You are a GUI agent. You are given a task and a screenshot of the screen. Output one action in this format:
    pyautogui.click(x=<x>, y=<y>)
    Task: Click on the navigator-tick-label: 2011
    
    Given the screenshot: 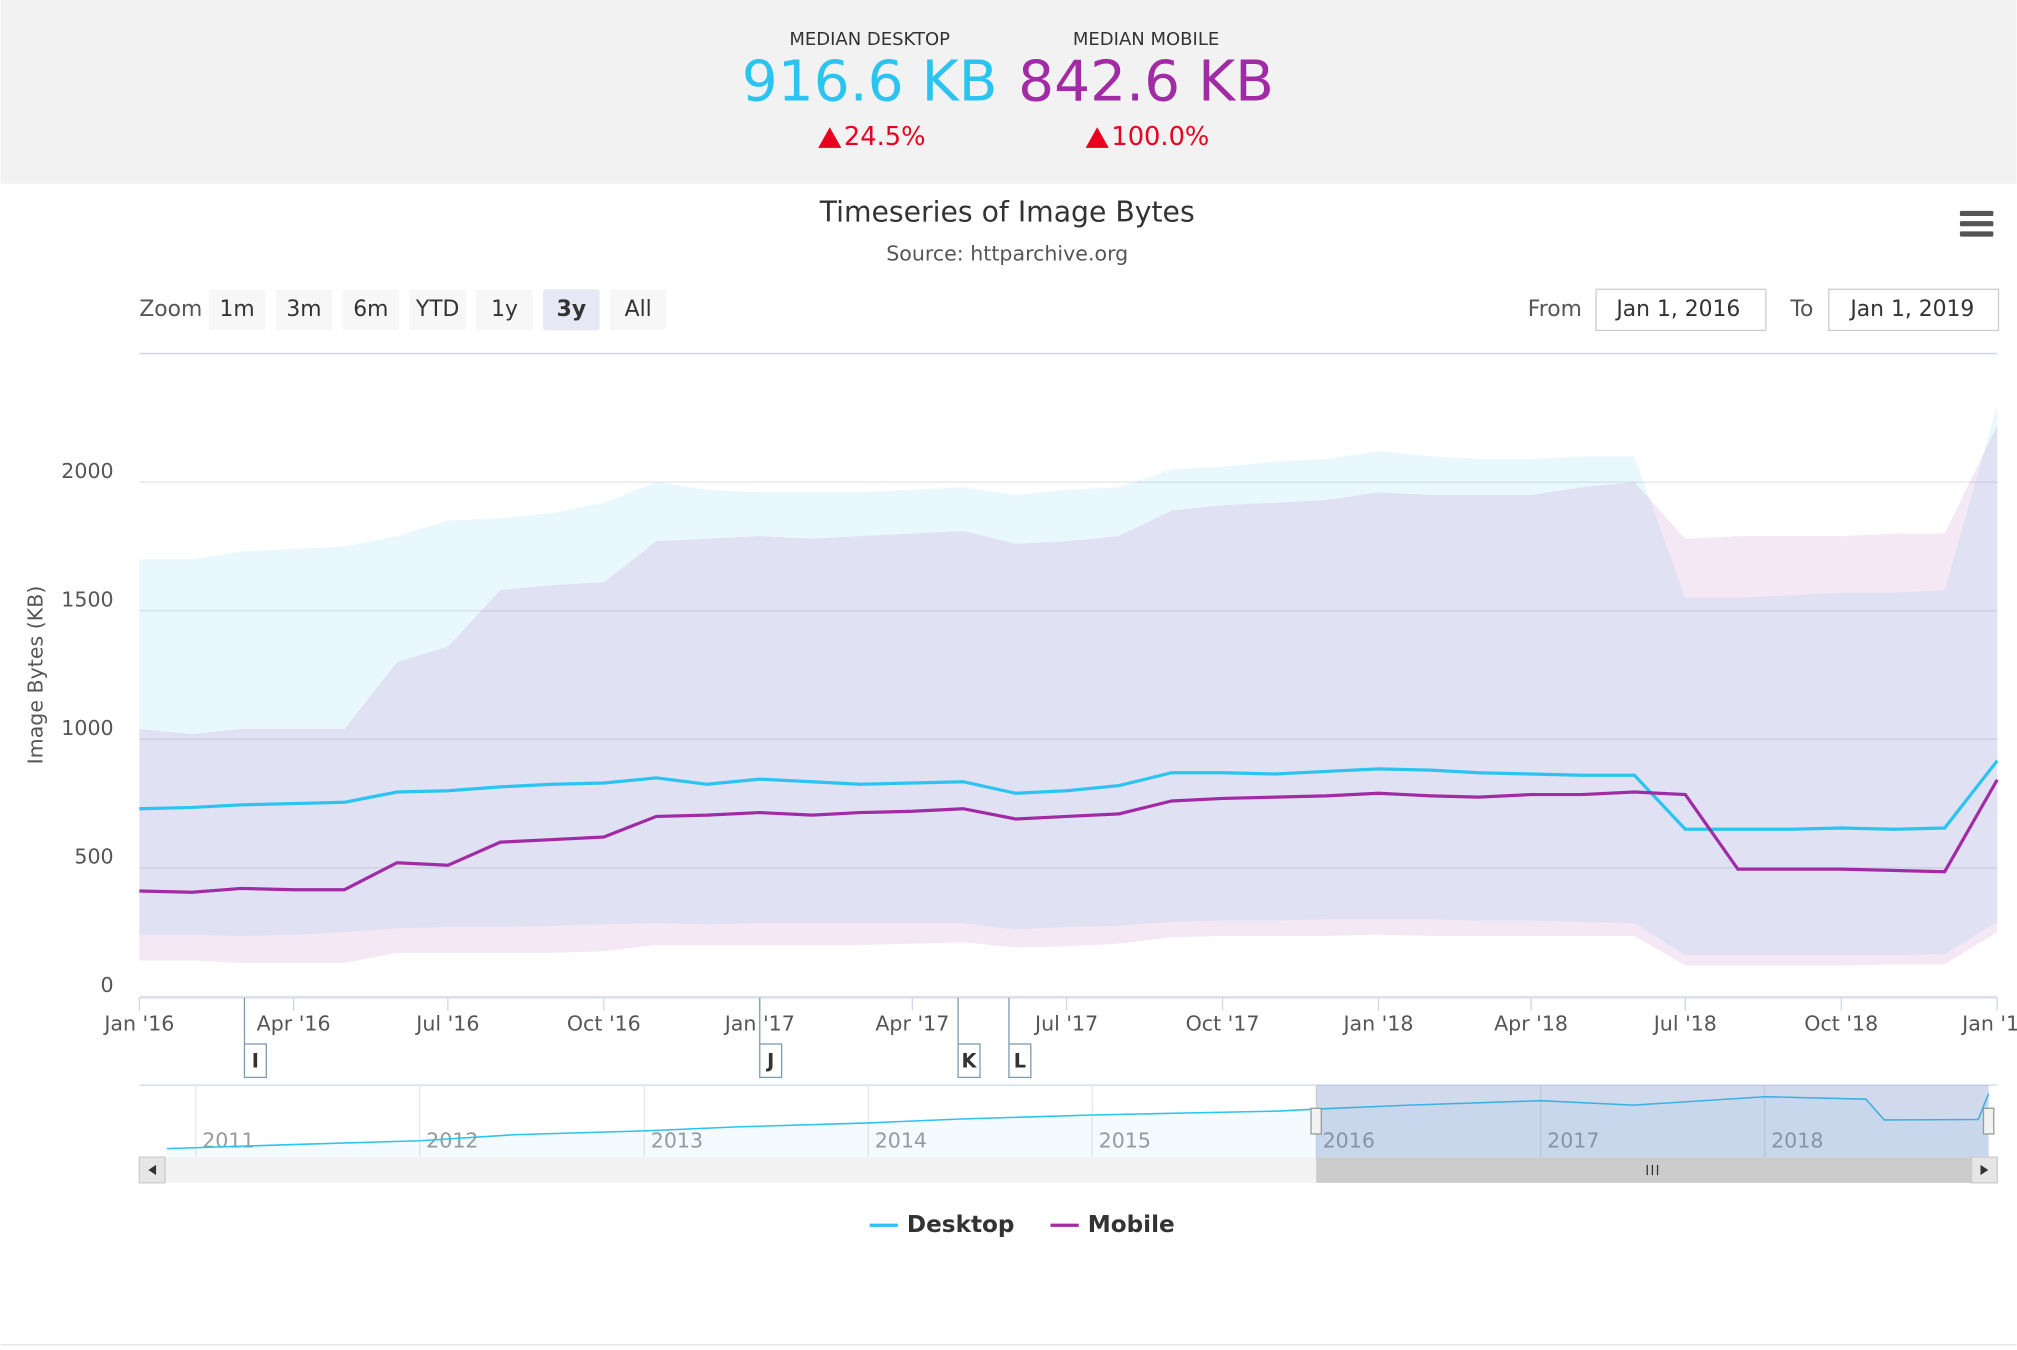 What is the action you would take?
    pyautogui.click(x=228, y=1141)
    